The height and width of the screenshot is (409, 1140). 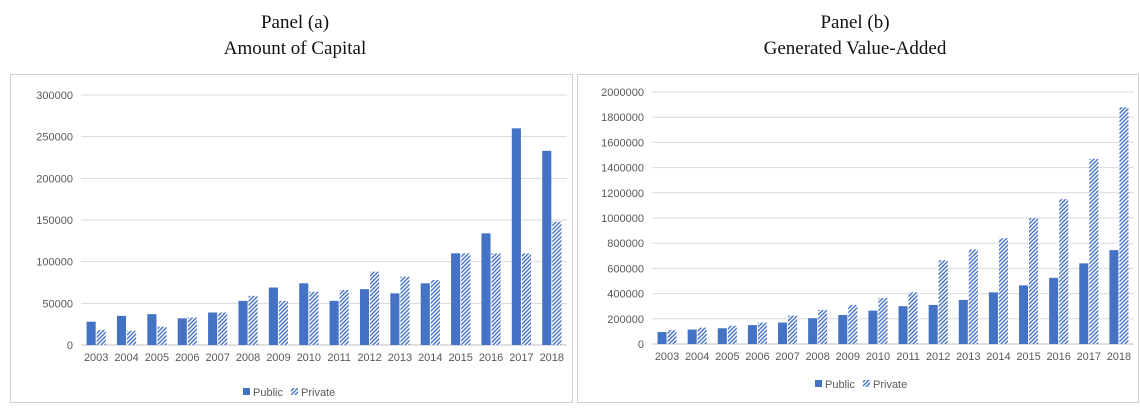 What do you see at coordinates (54, 179) in the screenshot?
I see `y-tick-label: 200000` at bounding box center [54, 179].